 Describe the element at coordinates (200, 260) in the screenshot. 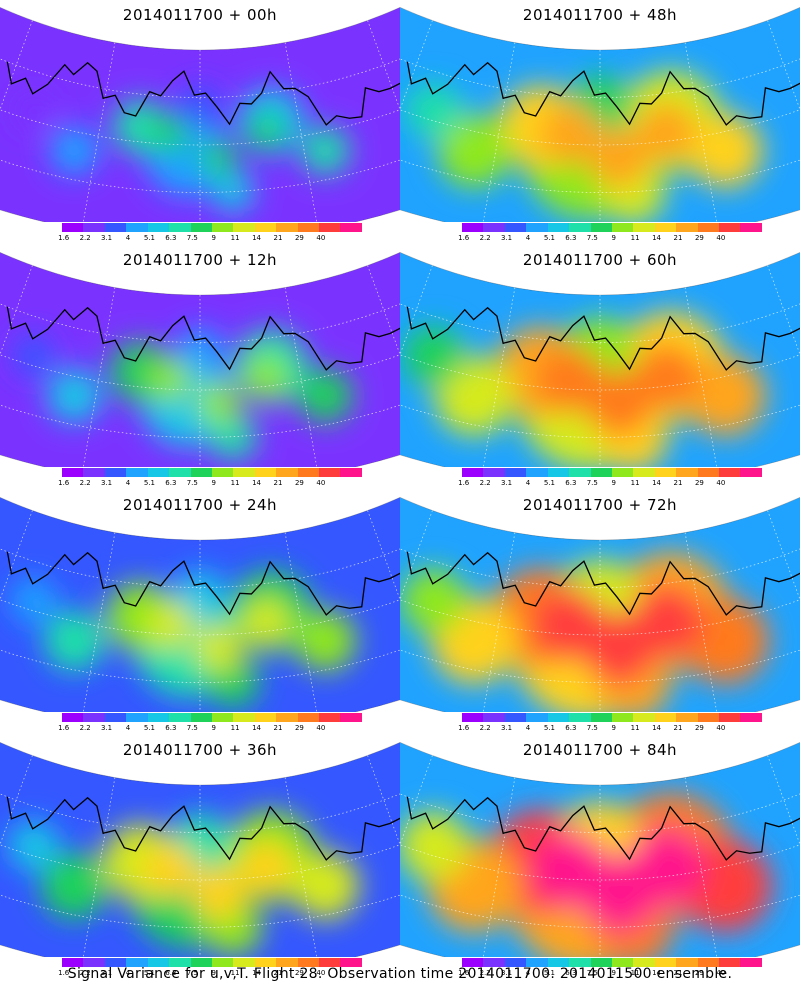

I see `panel-title: 2014011700 + 12h` at that location.